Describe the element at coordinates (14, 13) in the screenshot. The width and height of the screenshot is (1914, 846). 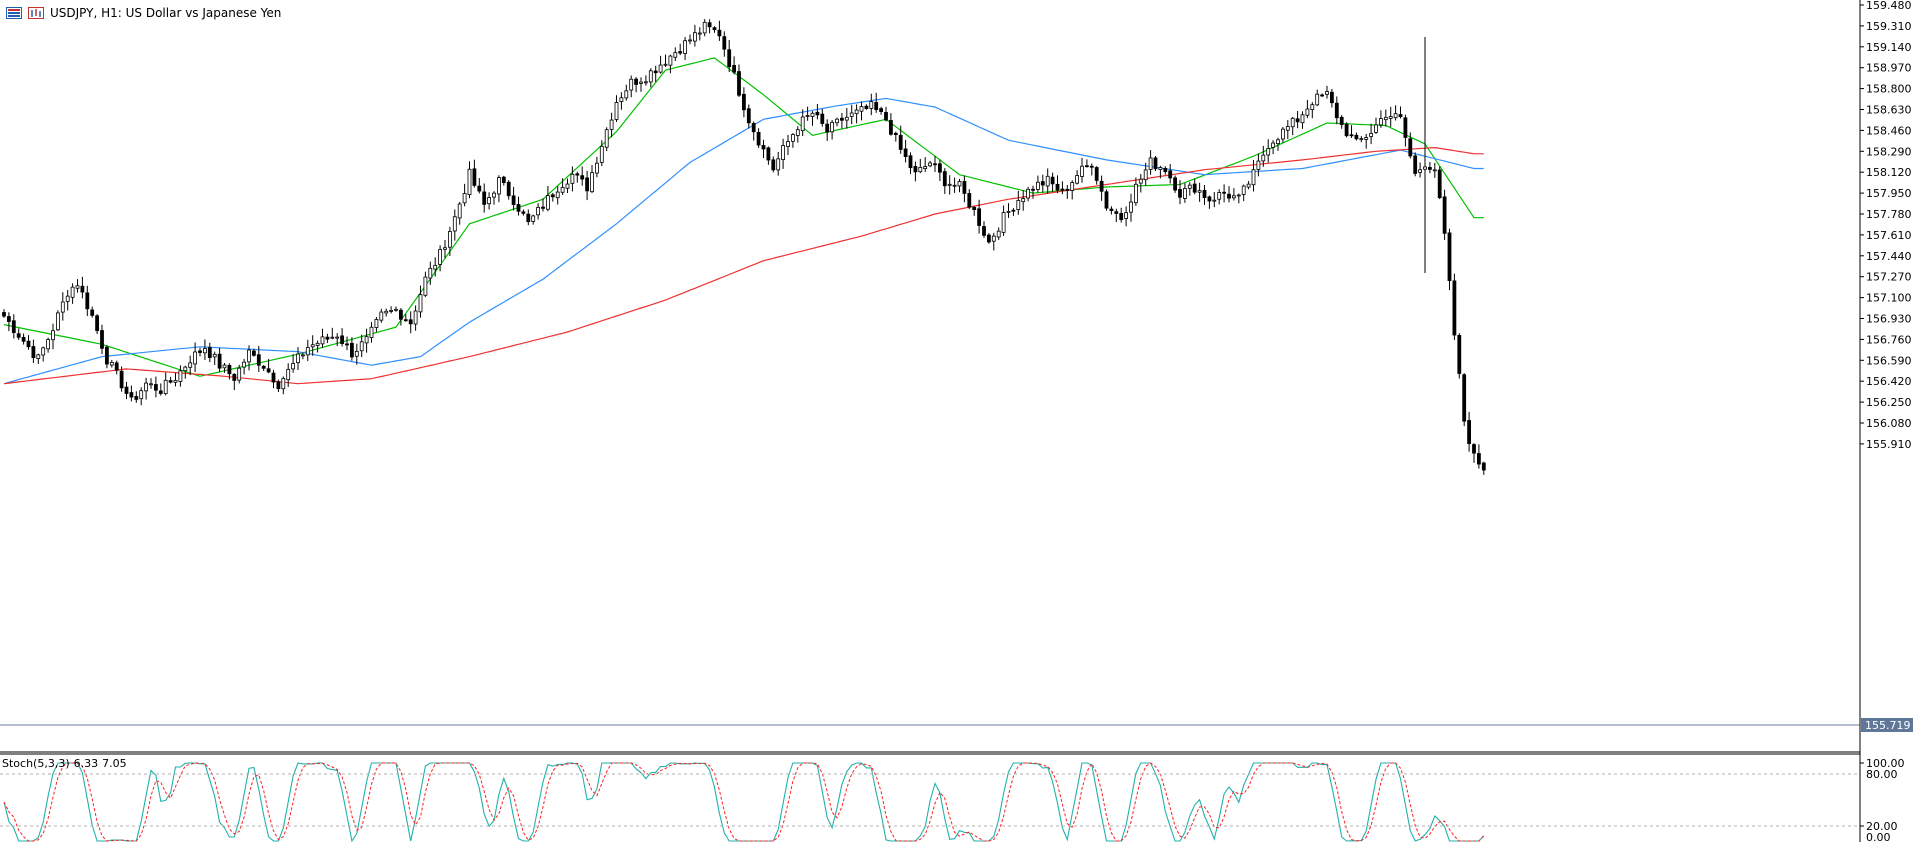
I see `chart-list-icon` at that location.